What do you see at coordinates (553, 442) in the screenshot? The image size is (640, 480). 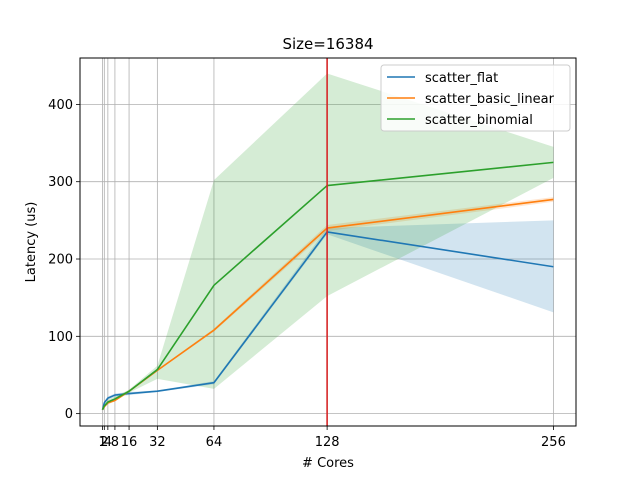 I see `x-tick-label: 256` at bounding box center [553, 442].